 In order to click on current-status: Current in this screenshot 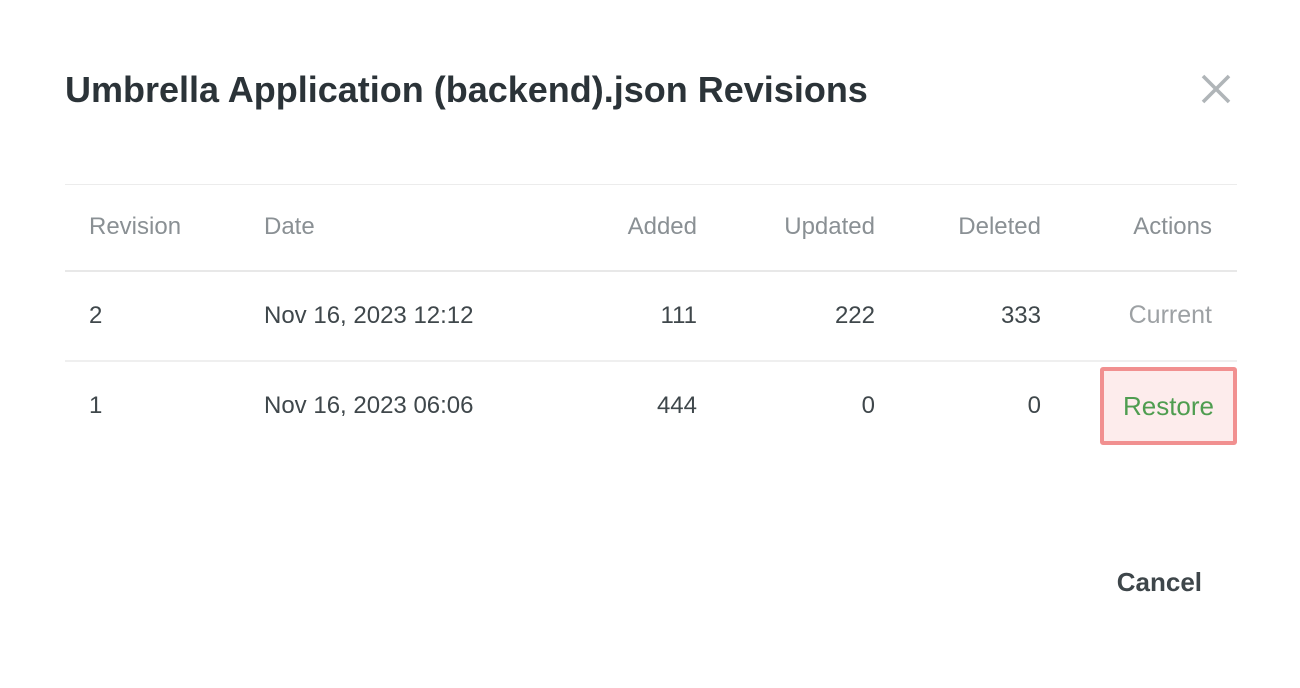, I will do `click(1170, 315)`.